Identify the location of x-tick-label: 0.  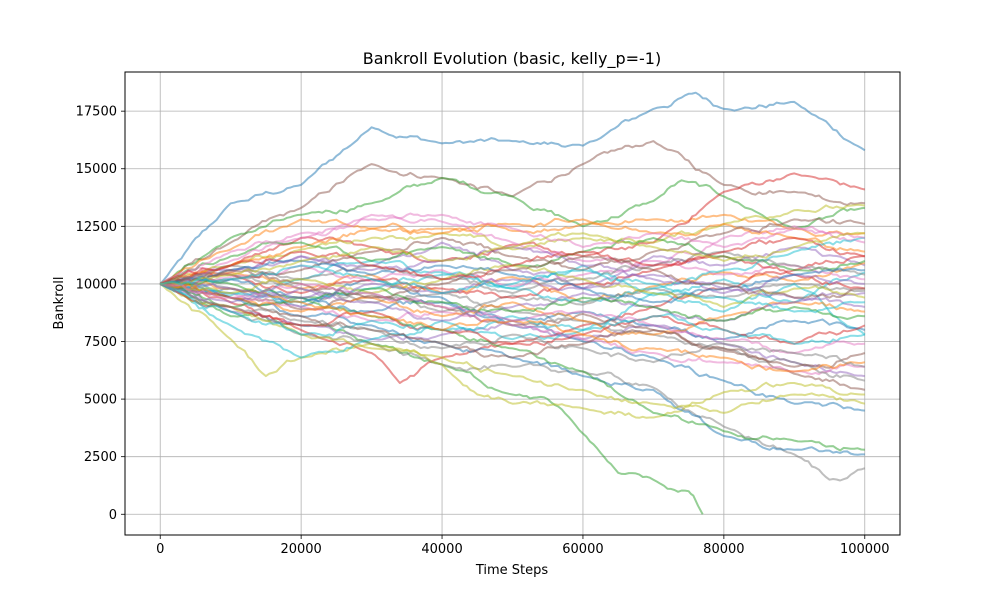
(160, 549).